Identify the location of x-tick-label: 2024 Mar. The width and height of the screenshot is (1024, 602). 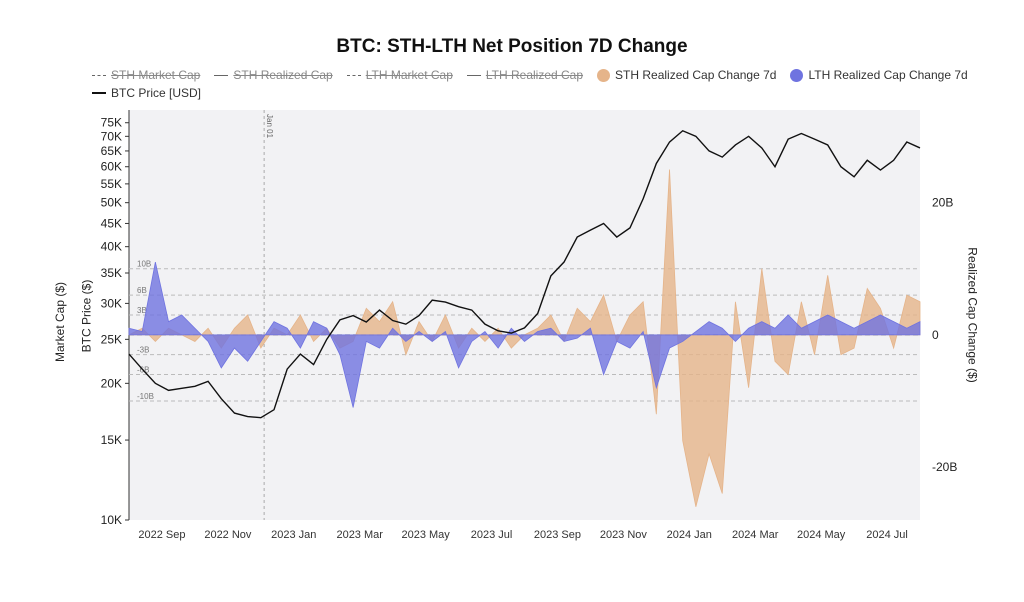
(755, 535).